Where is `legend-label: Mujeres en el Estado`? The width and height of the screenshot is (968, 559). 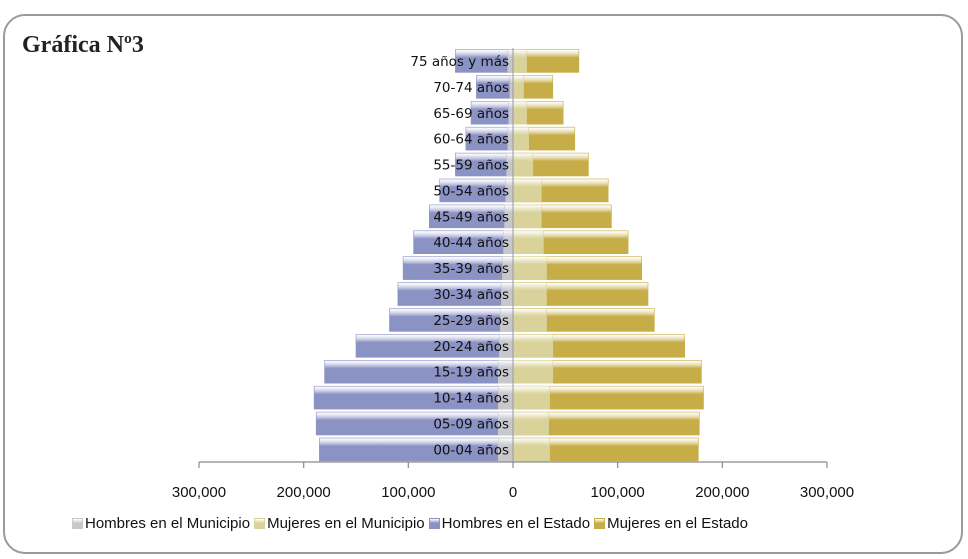
legend-label: Mujeres en el Estado is located at coordinates (677, 523).